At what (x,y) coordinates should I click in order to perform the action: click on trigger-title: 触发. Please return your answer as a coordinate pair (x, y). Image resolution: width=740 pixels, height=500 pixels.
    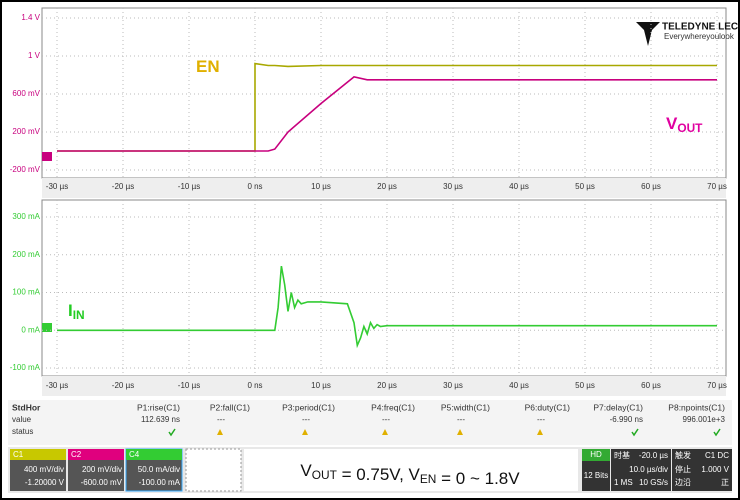
    Looking at the image, I should click on (683, 455).